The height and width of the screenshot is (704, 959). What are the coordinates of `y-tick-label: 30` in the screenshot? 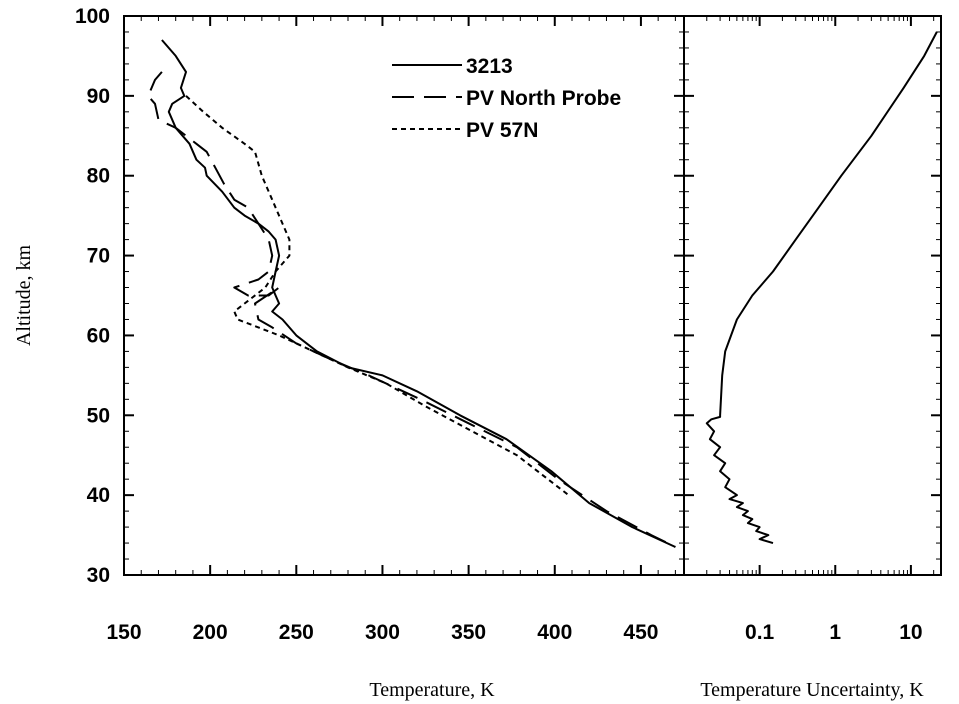 It's located at (98, 575).